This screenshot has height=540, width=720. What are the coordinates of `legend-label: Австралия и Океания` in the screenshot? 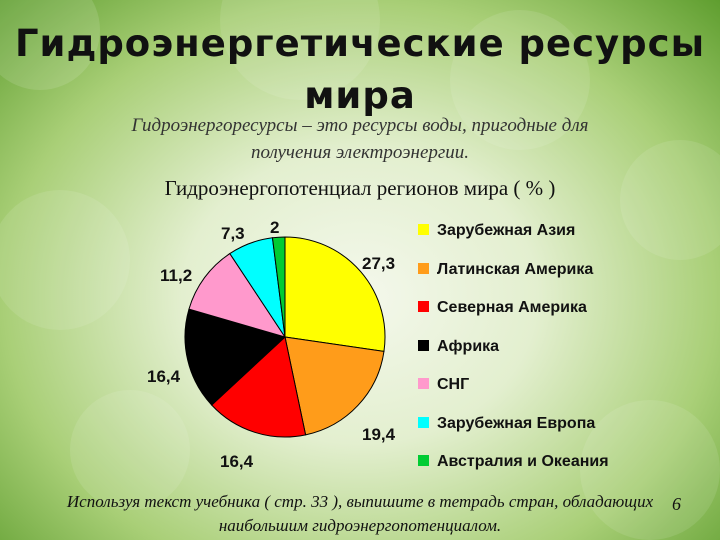 It's located at (523, 461).